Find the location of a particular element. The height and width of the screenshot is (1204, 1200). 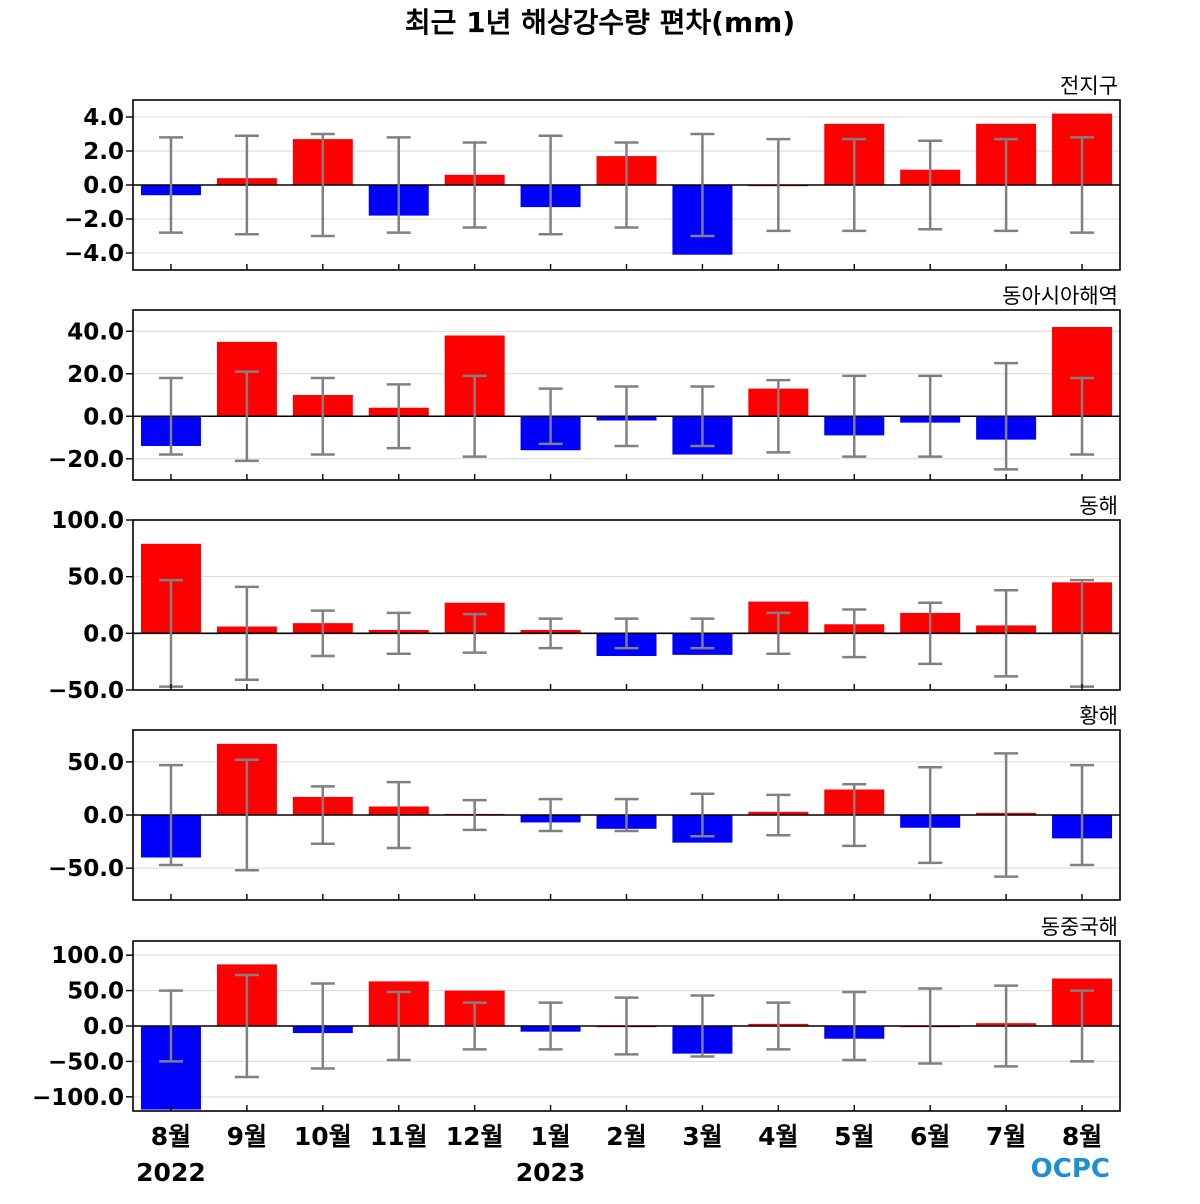

panel-name: 동해 is located at coordinates (1098, 506).